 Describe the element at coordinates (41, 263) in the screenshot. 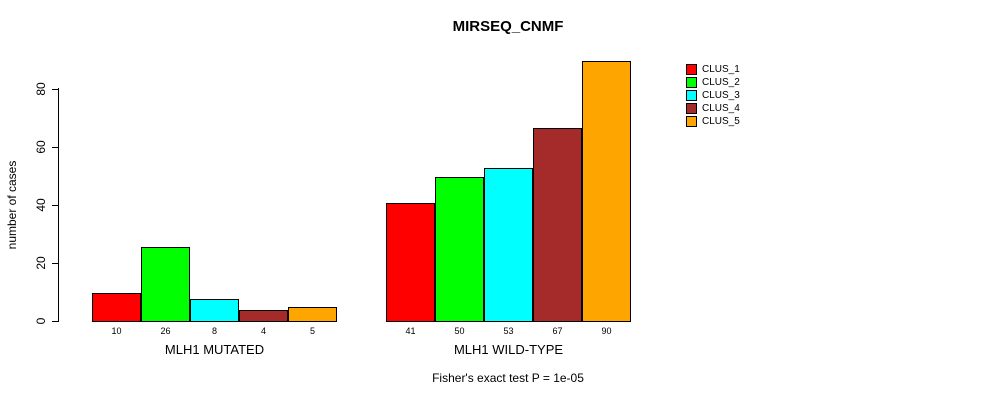

I see `y-tick-label-20: 20` at that location.